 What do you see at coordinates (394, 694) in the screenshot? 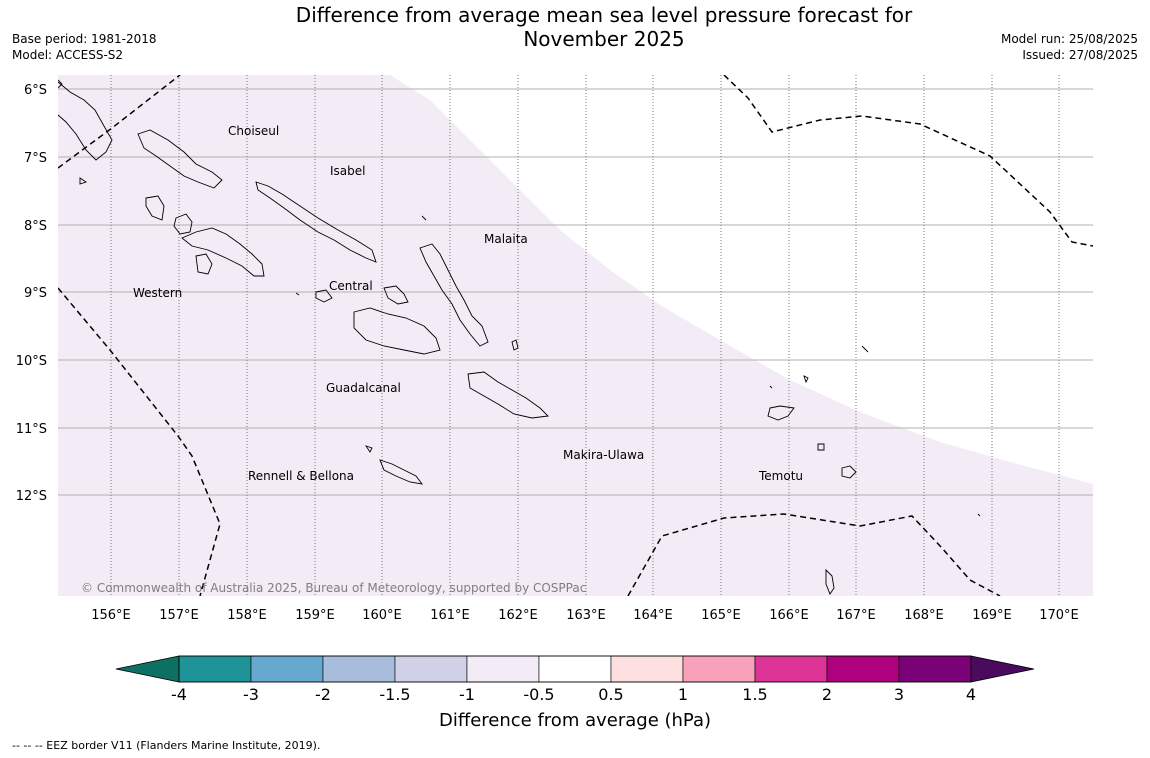
I see `colorbar-tick-label: -1.5` at bounding box center [394, 694].